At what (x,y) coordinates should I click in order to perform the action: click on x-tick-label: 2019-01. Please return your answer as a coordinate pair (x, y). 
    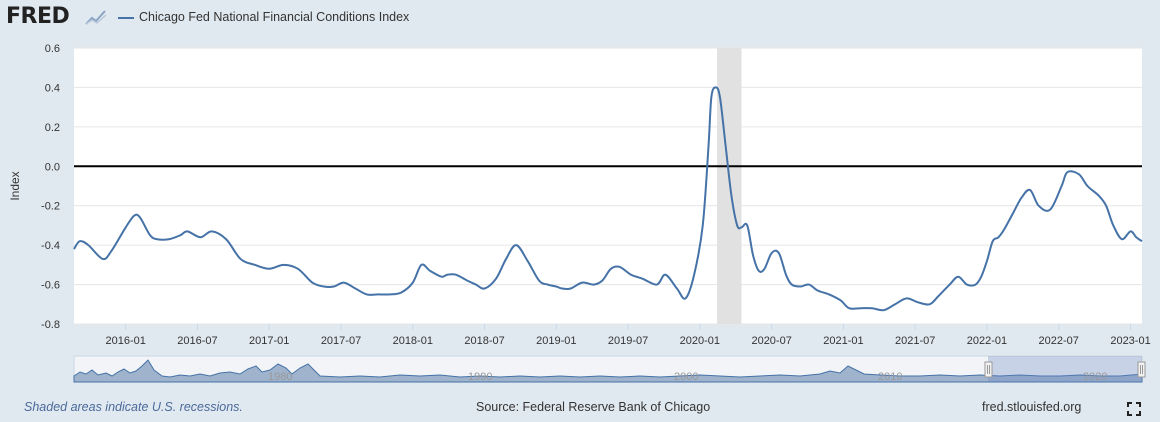
    Looking at the image, I should click on (556, 341).